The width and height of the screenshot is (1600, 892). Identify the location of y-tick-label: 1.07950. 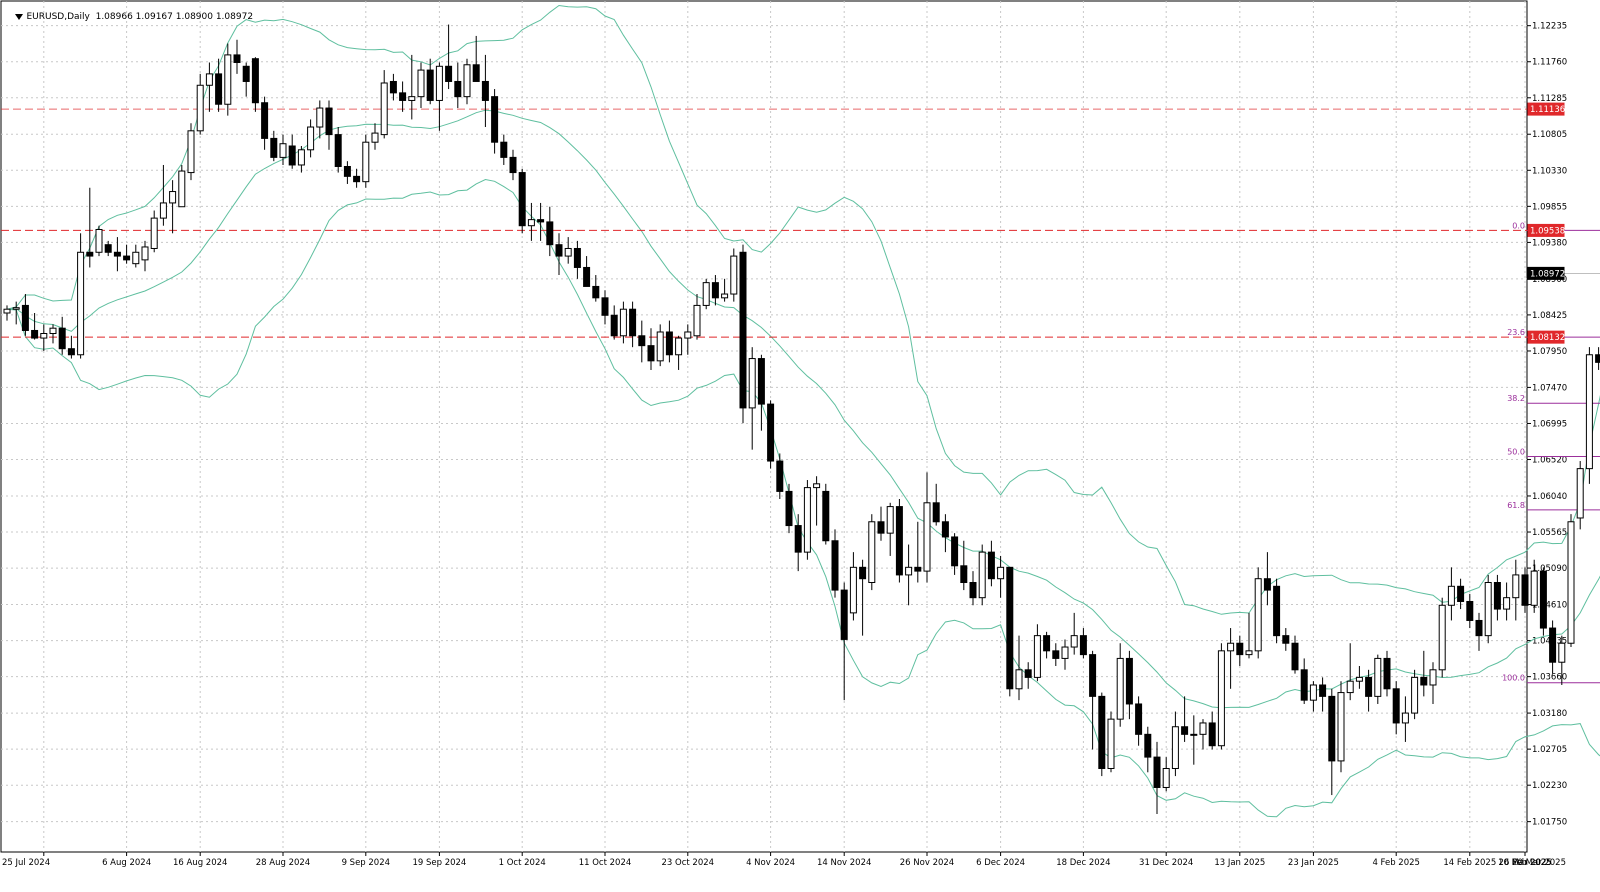
(1549, 352).